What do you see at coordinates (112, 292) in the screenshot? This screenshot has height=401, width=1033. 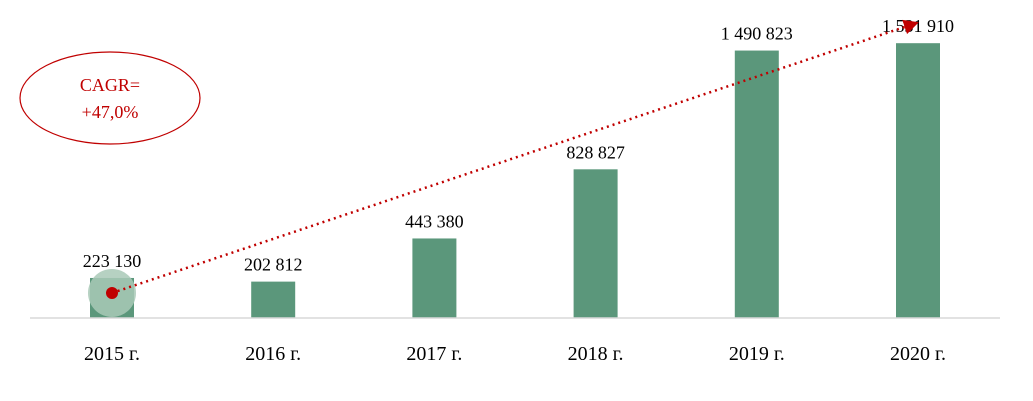 I see `trend-start-dot` at bounding box center [112, 292].